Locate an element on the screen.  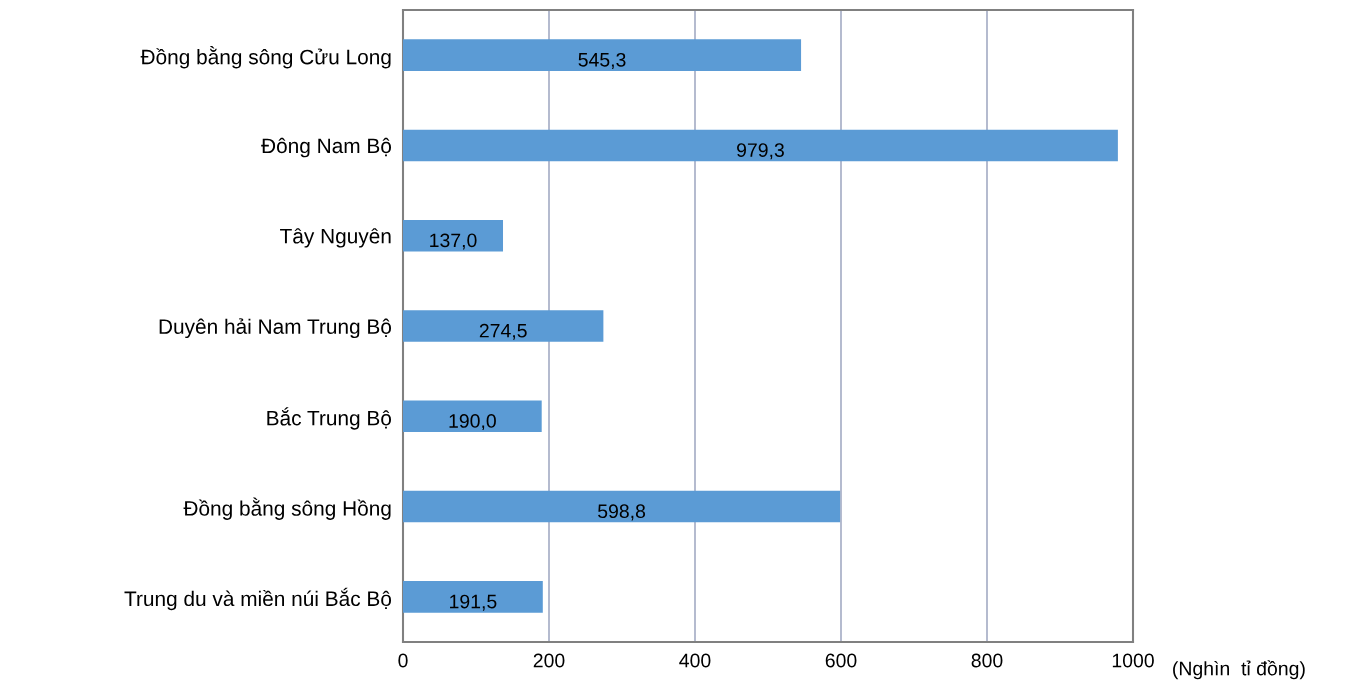
y-tick-label: Đông Nam Bộ is located at coordinates (326, 147).